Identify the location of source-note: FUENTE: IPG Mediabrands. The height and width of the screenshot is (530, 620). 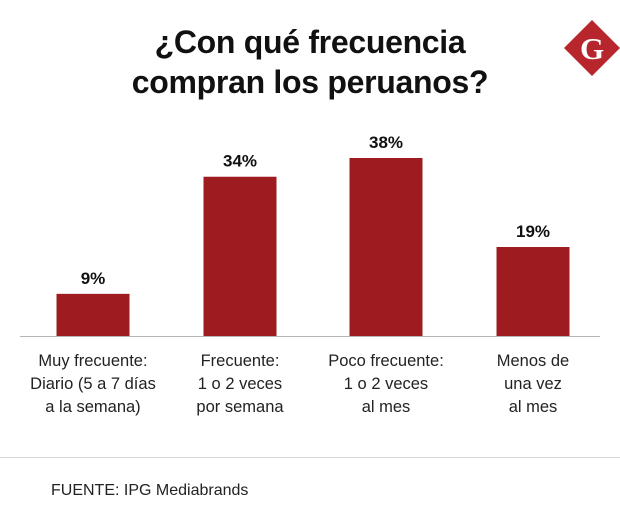
(150, 490).